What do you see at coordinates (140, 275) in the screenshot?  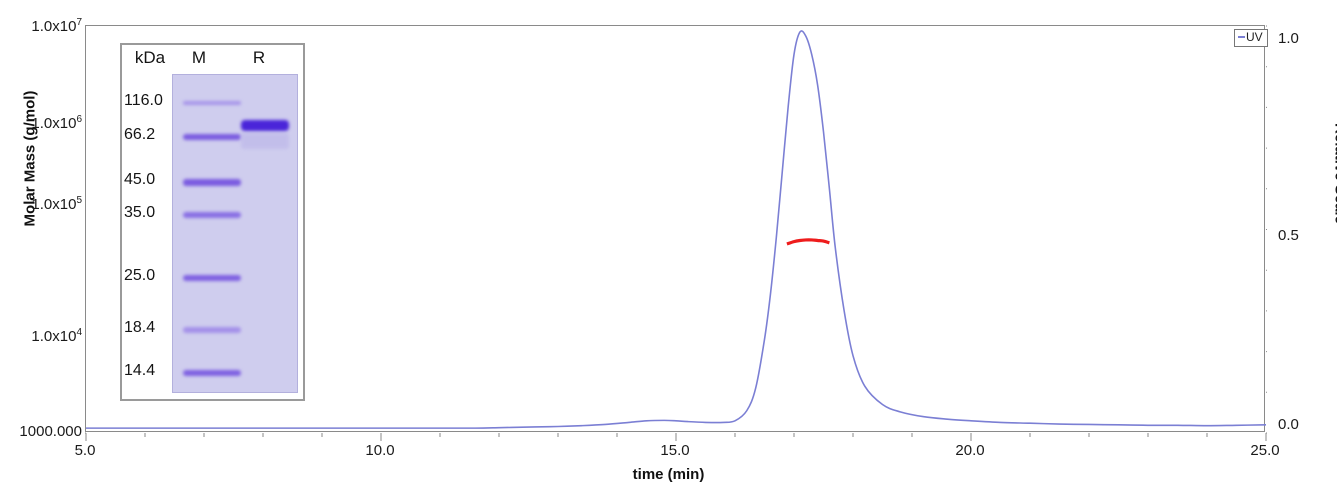 I see `gel-mw-label-25: 25.0` at bounding box center [140, 275].